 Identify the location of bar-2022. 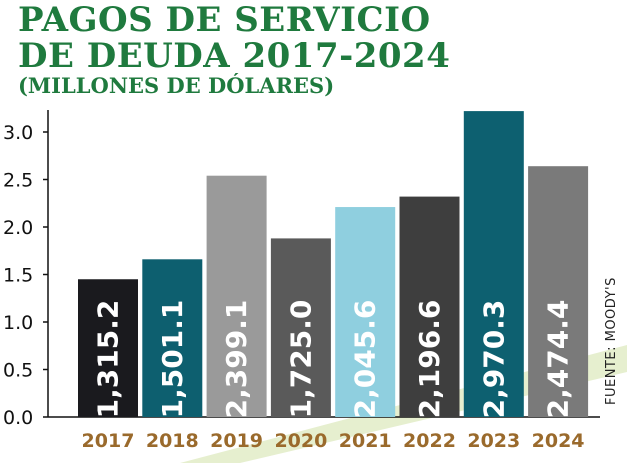
(429, 306).